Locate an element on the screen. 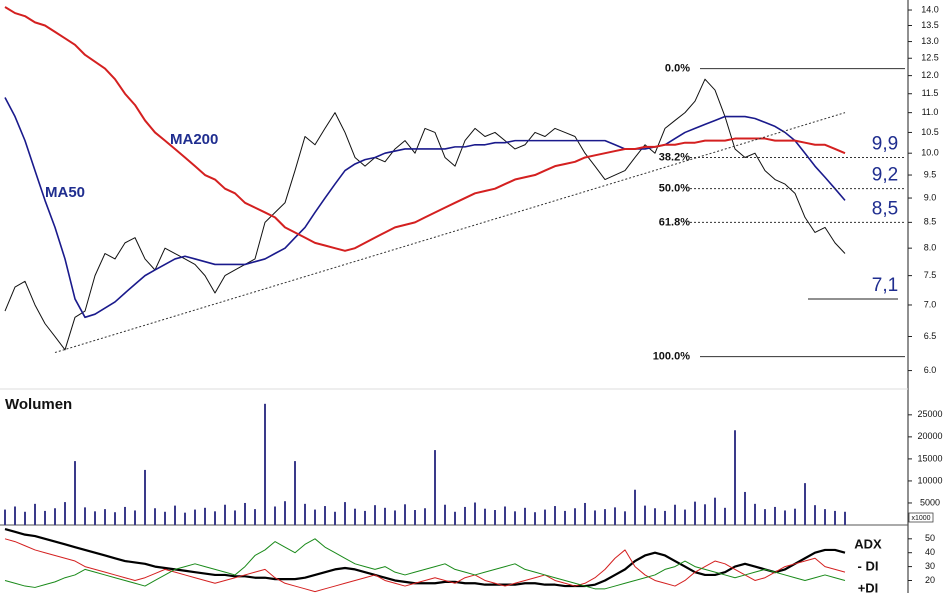 Image resolution: width=948 pixels, height=593 pixels. y-tick-label: 8.0 is located at coordinates (930, 248).